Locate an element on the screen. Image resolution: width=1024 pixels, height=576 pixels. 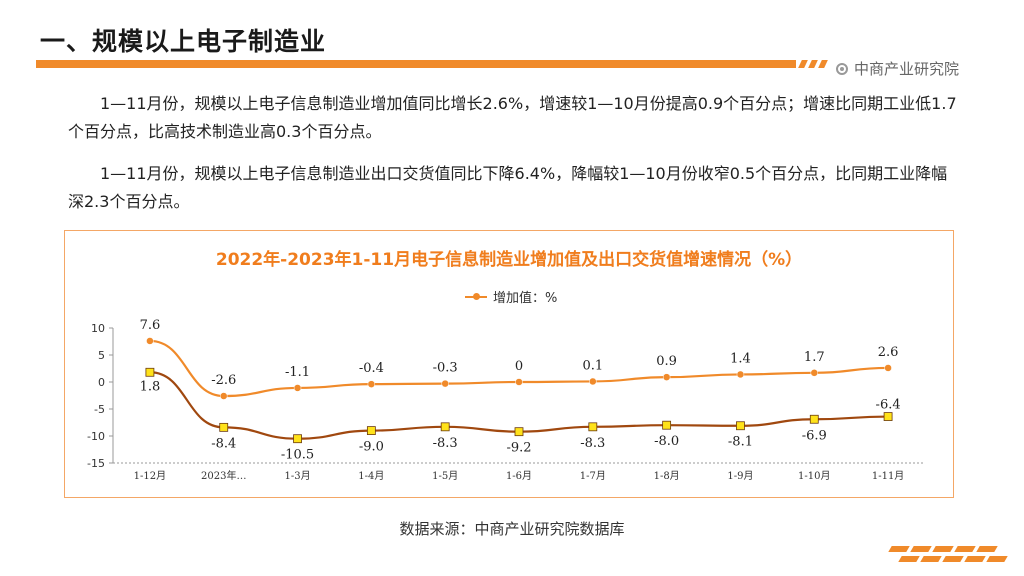
x-tick-label: 1-3月 is located at coordinates (297, 476).